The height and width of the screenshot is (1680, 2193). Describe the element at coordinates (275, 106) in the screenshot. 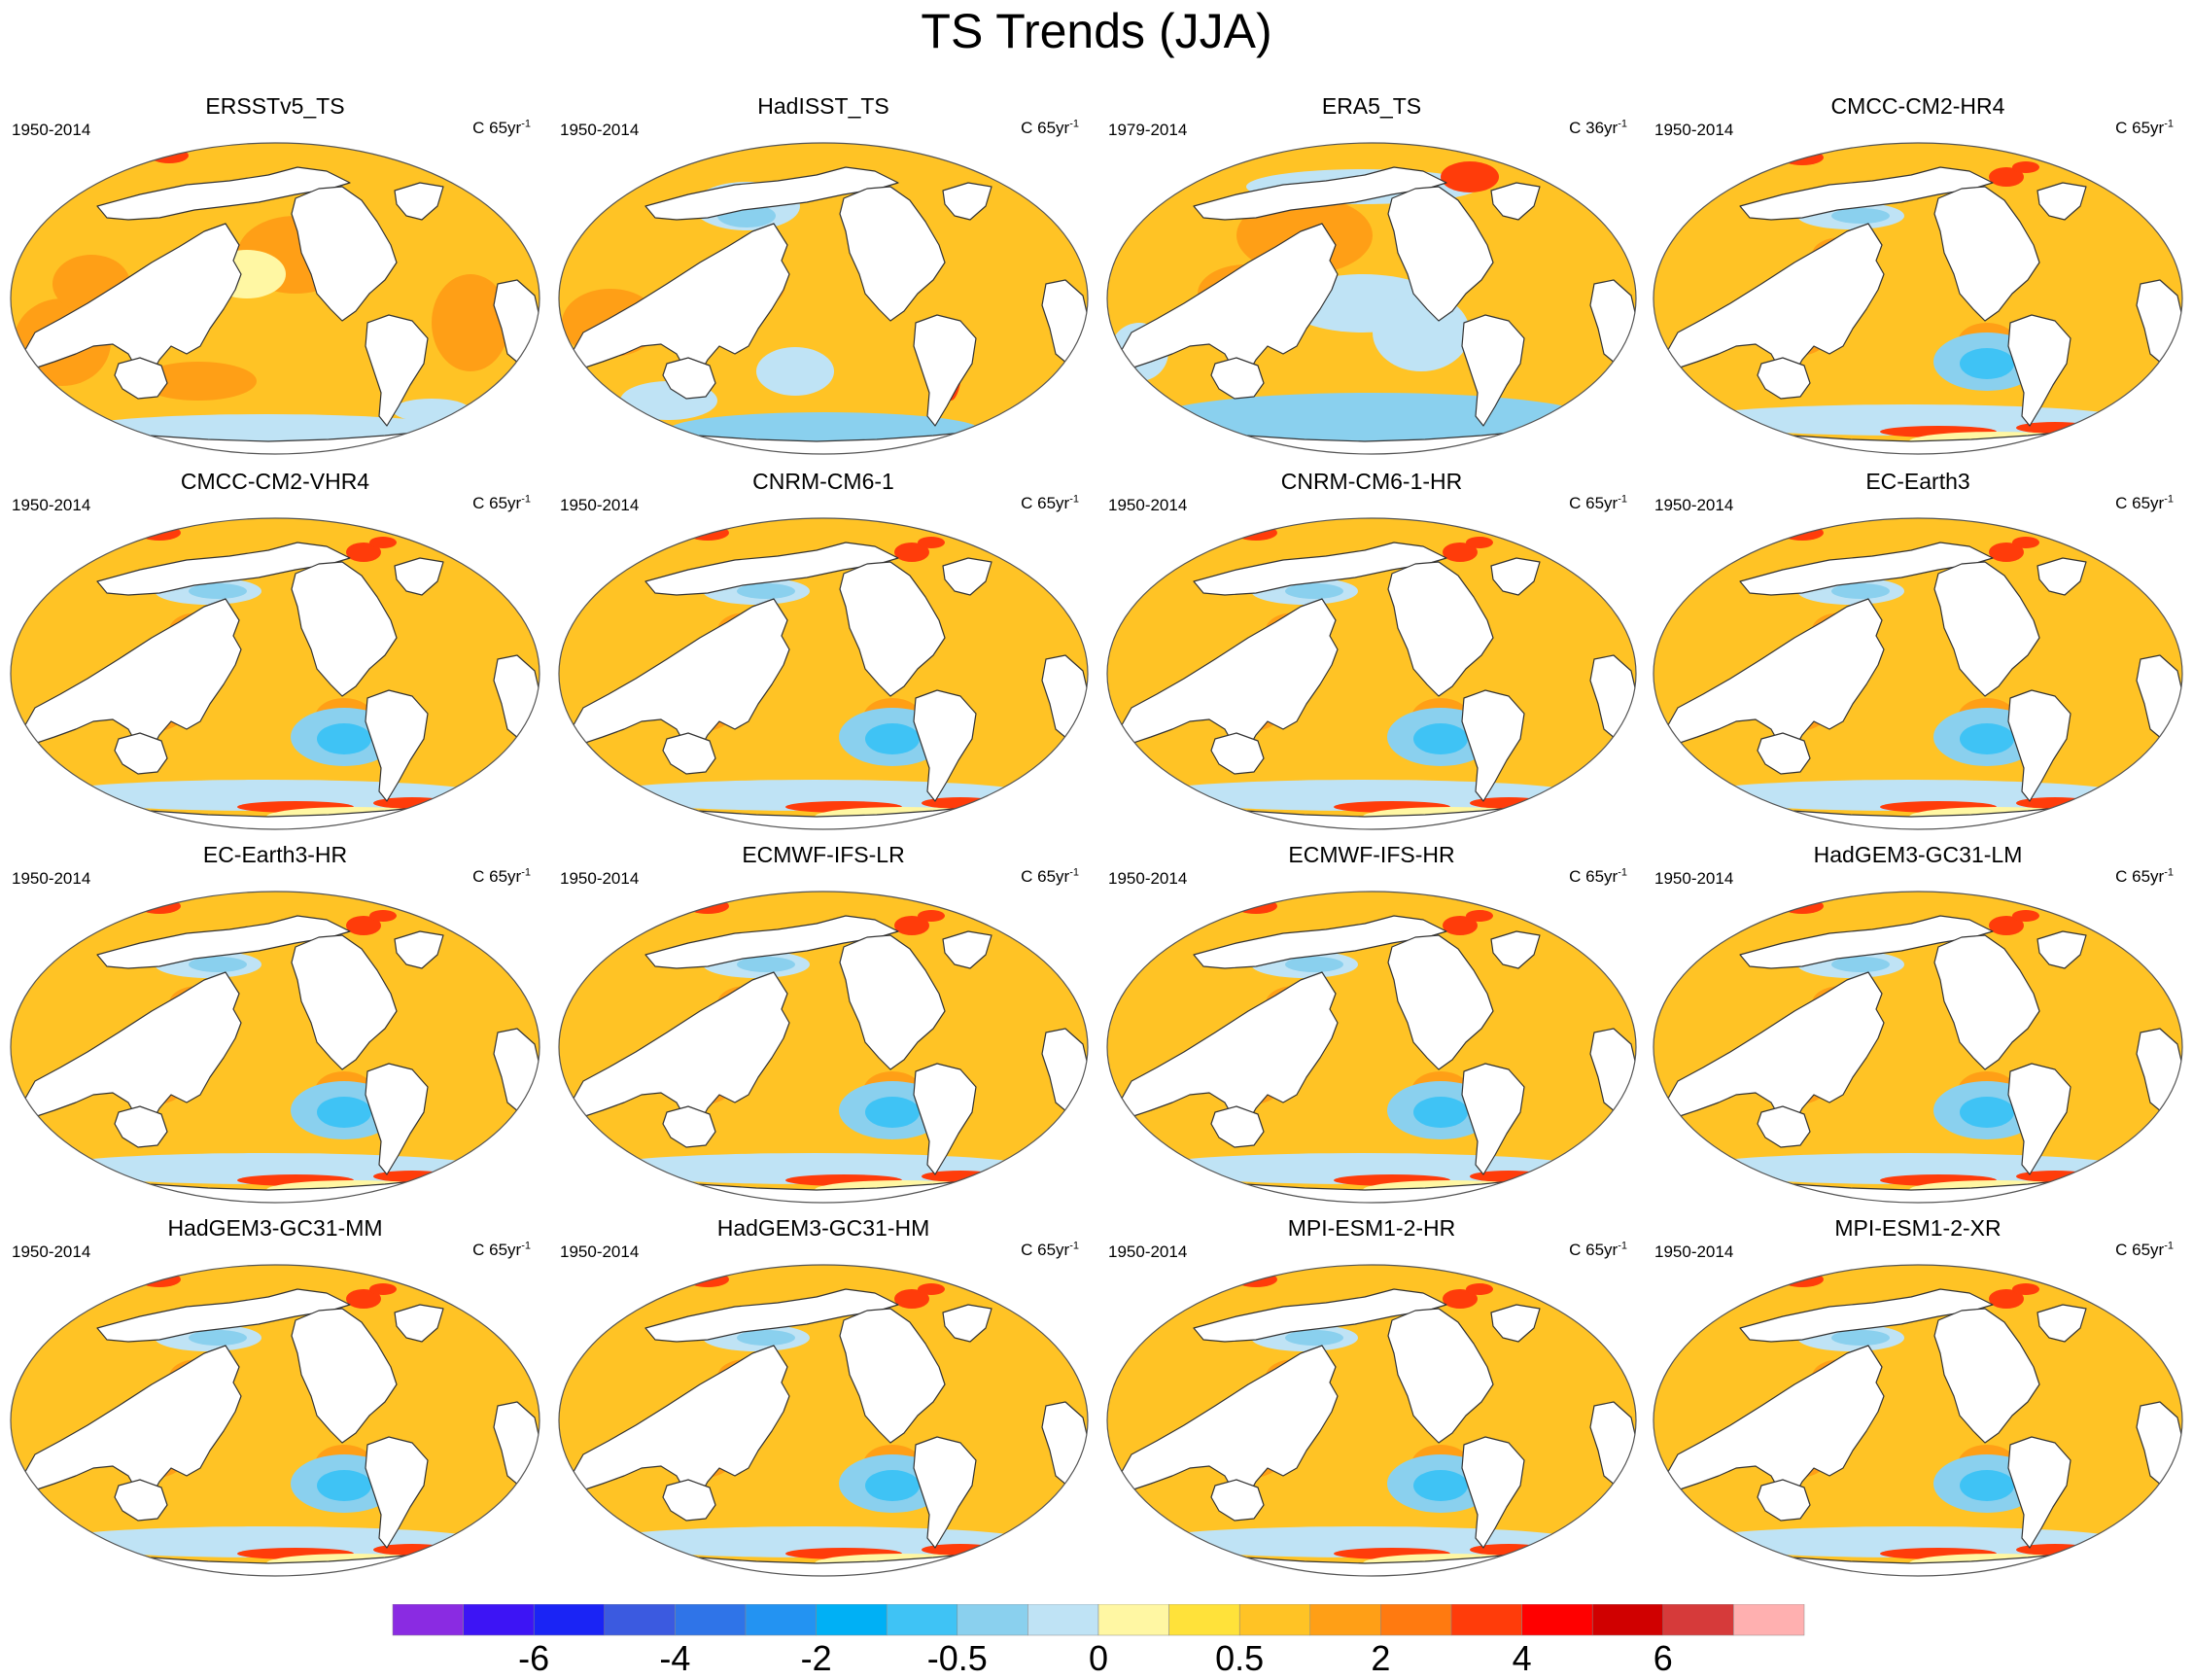

I see `panel-title: ERSSTv5_TS` at that location.